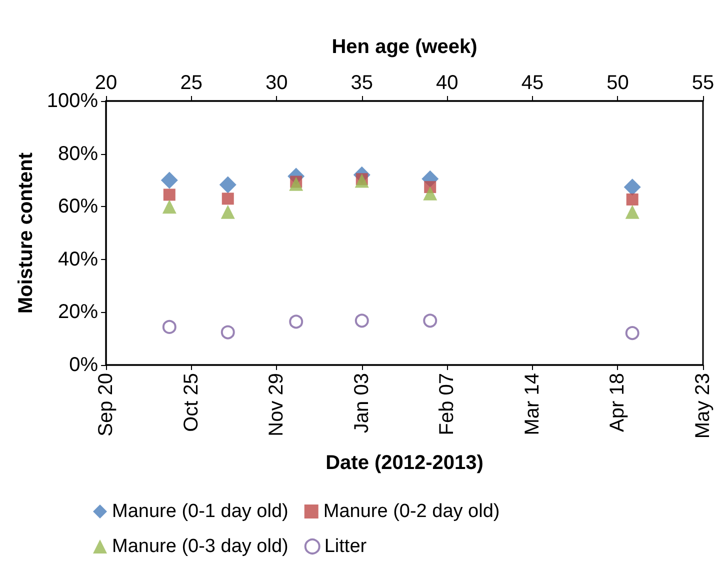 The height and width of the screenshot is (573, 727). Describe the element at coordinates (26, 233) in the screenshot. I see `y-axis-title: Moisture content` at that location.